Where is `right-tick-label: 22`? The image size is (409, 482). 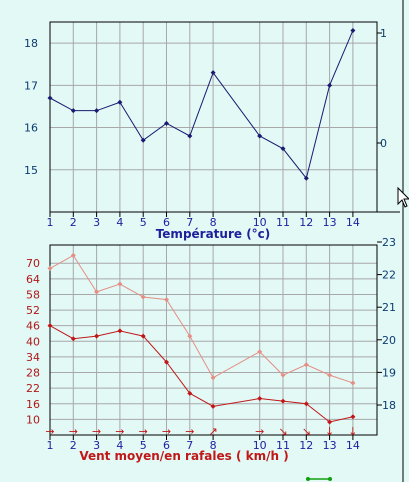 right-tick-label: 22 is located at coordinates (389, 275).